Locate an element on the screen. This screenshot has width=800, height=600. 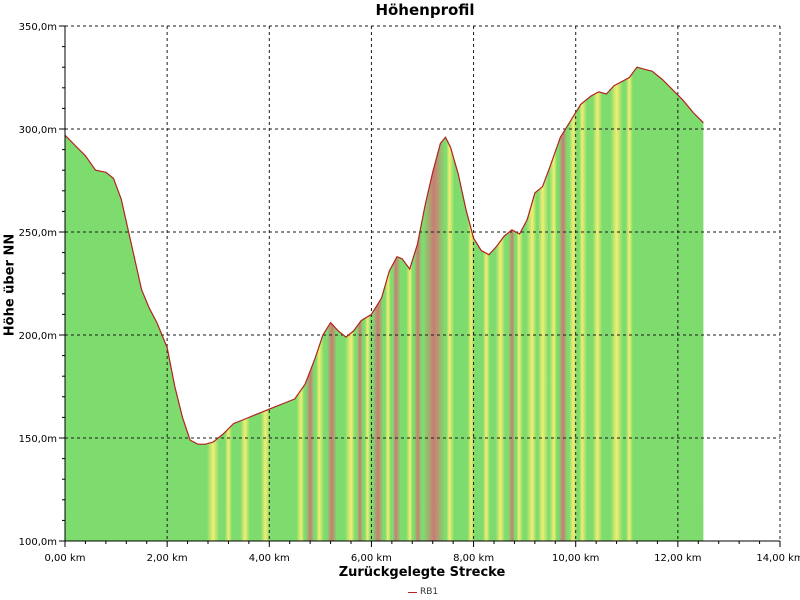
x-tick-label: 6,00 km is located at coordinates (371, 558).